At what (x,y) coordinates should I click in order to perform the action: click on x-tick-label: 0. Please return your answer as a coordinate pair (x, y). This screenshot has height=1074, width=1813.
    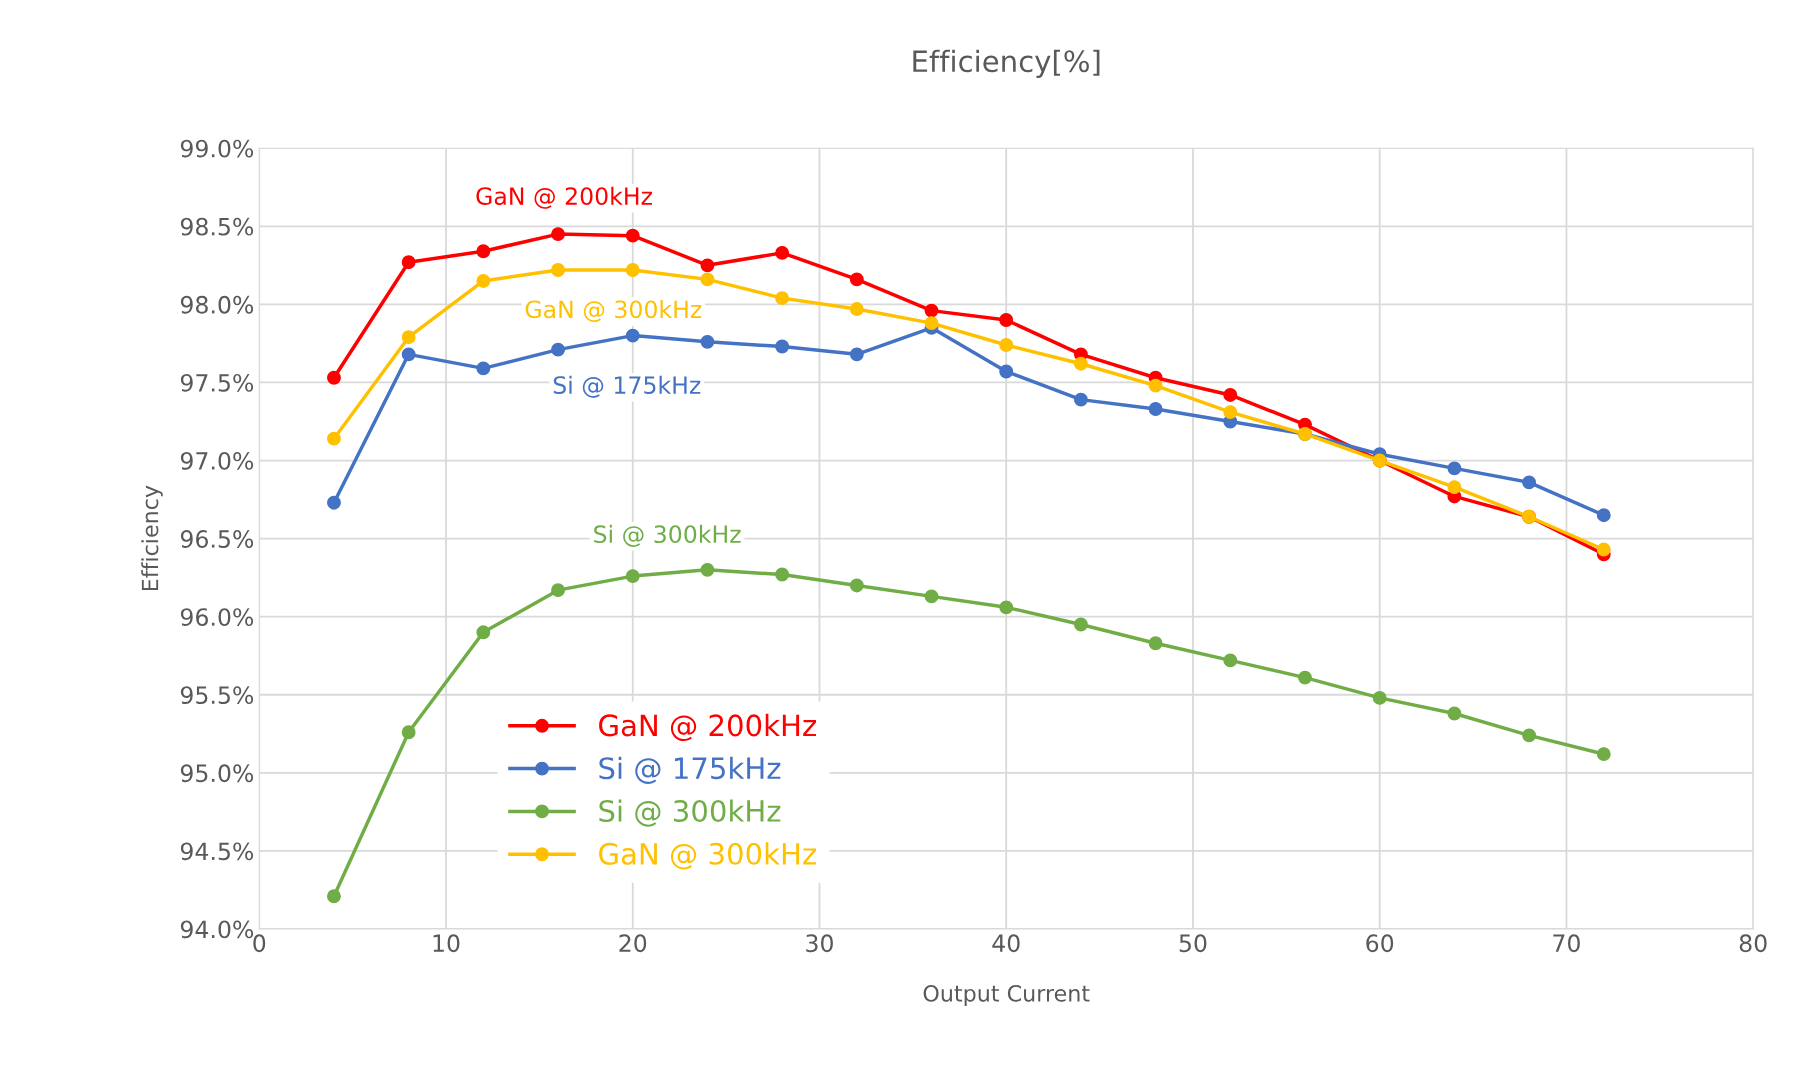
    Looking at the image, I should click on (259, 943).